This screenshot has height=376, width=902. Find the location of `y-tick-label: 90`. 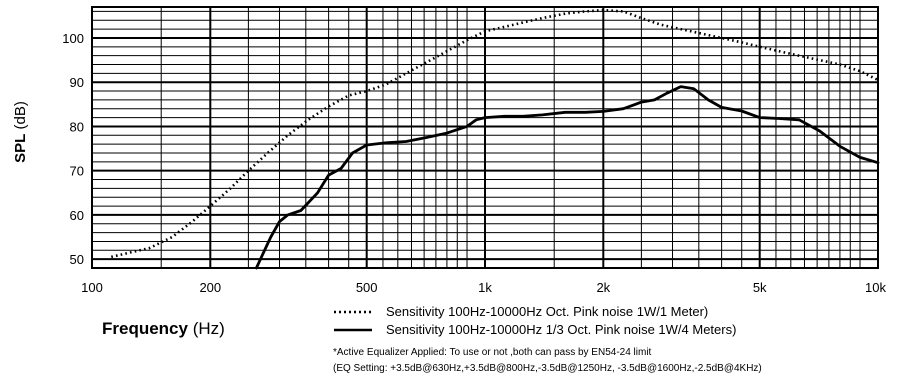

y-tick-label: 90 is located at coordinates (77, 82).